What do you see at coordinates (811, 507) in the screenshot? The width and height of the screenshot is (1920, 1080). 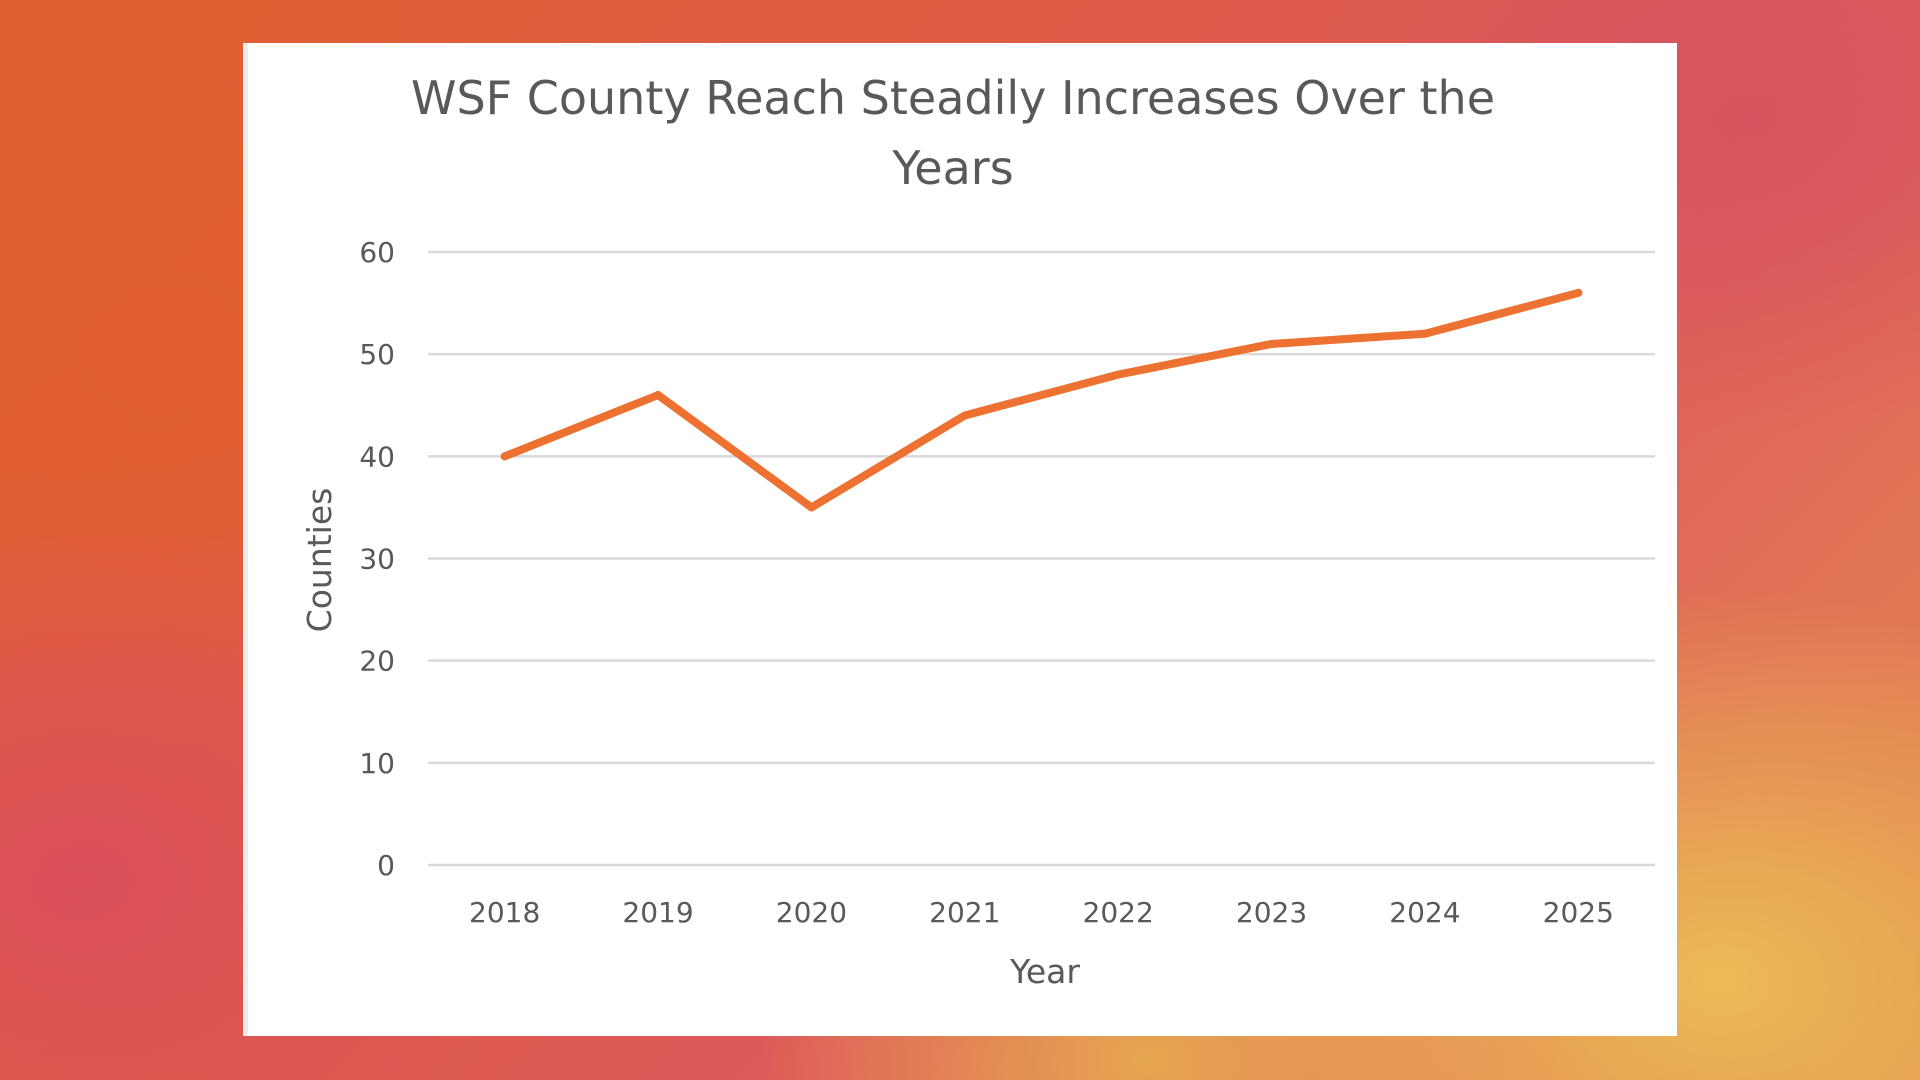 I see `data-point-2020` at bounding box center [811, 507].